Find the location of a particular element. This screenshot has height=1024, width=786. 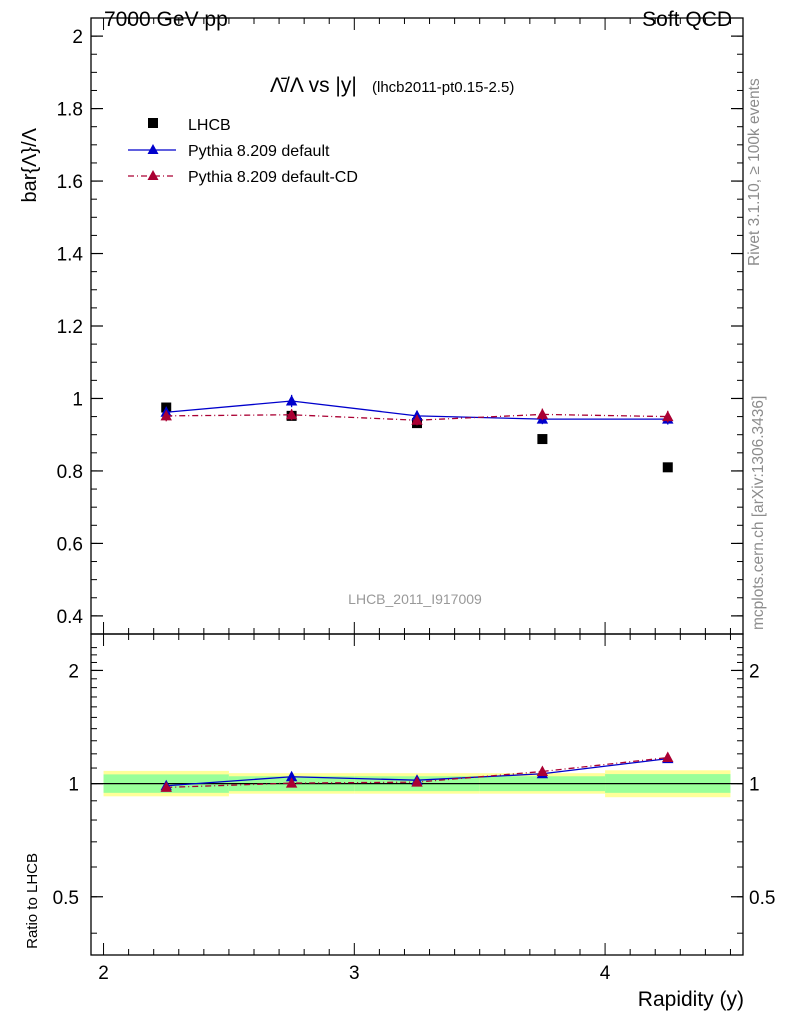

legend-marker-lhcb is located at coordinates (153, 123).